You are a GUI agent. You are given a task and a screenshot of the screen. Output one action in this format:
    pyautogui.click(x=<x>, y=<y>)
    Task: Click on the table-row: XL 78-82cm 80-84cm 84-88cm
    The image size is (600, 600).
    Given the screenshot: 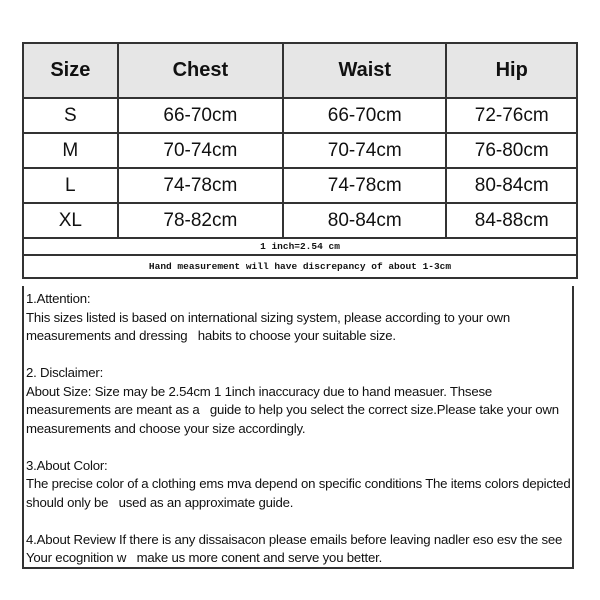 What is the action you would take?
    pyautogui.click(x=300, y=220)
    